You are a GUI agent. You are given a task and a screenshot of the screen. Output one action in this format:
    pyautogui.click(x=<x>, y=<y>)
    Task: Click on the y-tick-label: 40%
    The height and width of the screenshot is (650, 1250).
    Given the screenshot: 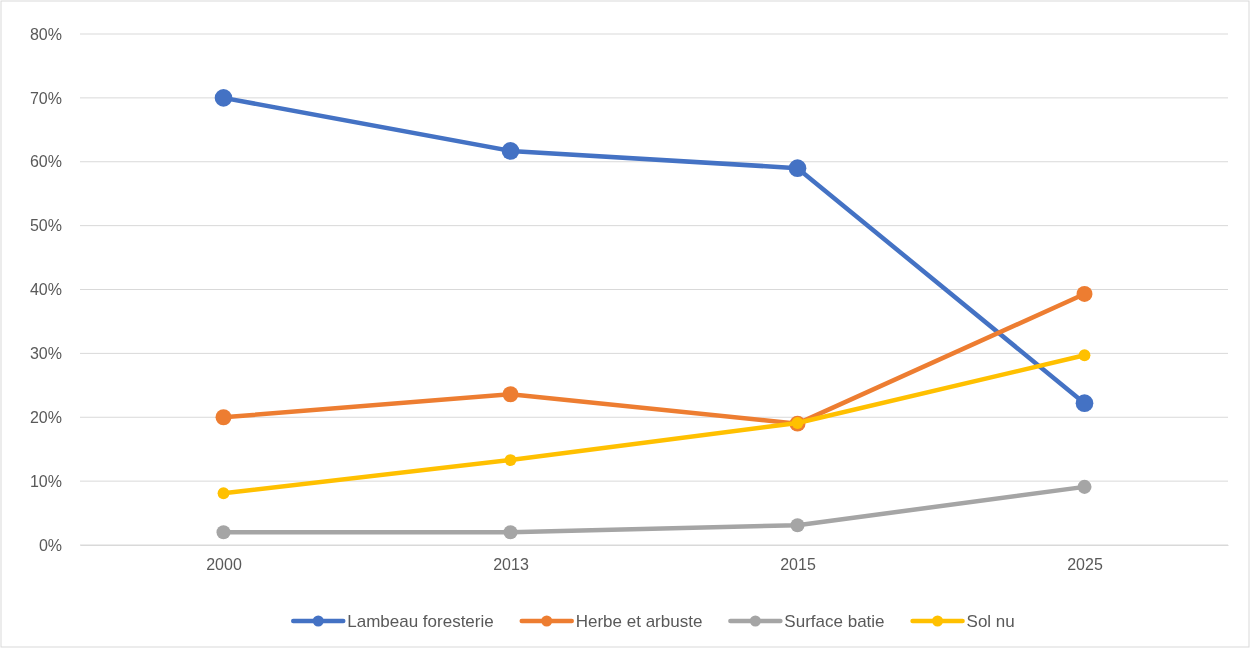 What is the action you would take?
    pyautogui.click(x=45, y=290)
    